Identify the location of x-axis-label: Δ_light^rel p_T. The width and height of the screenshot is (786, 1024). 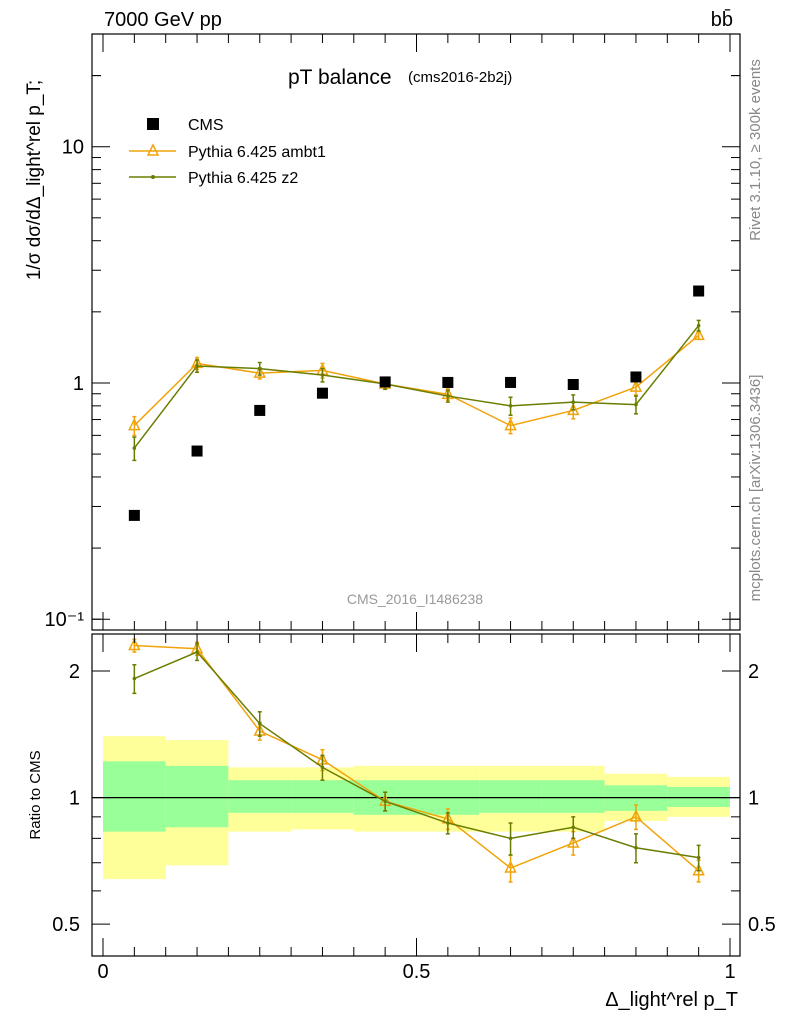
(671, 1000).